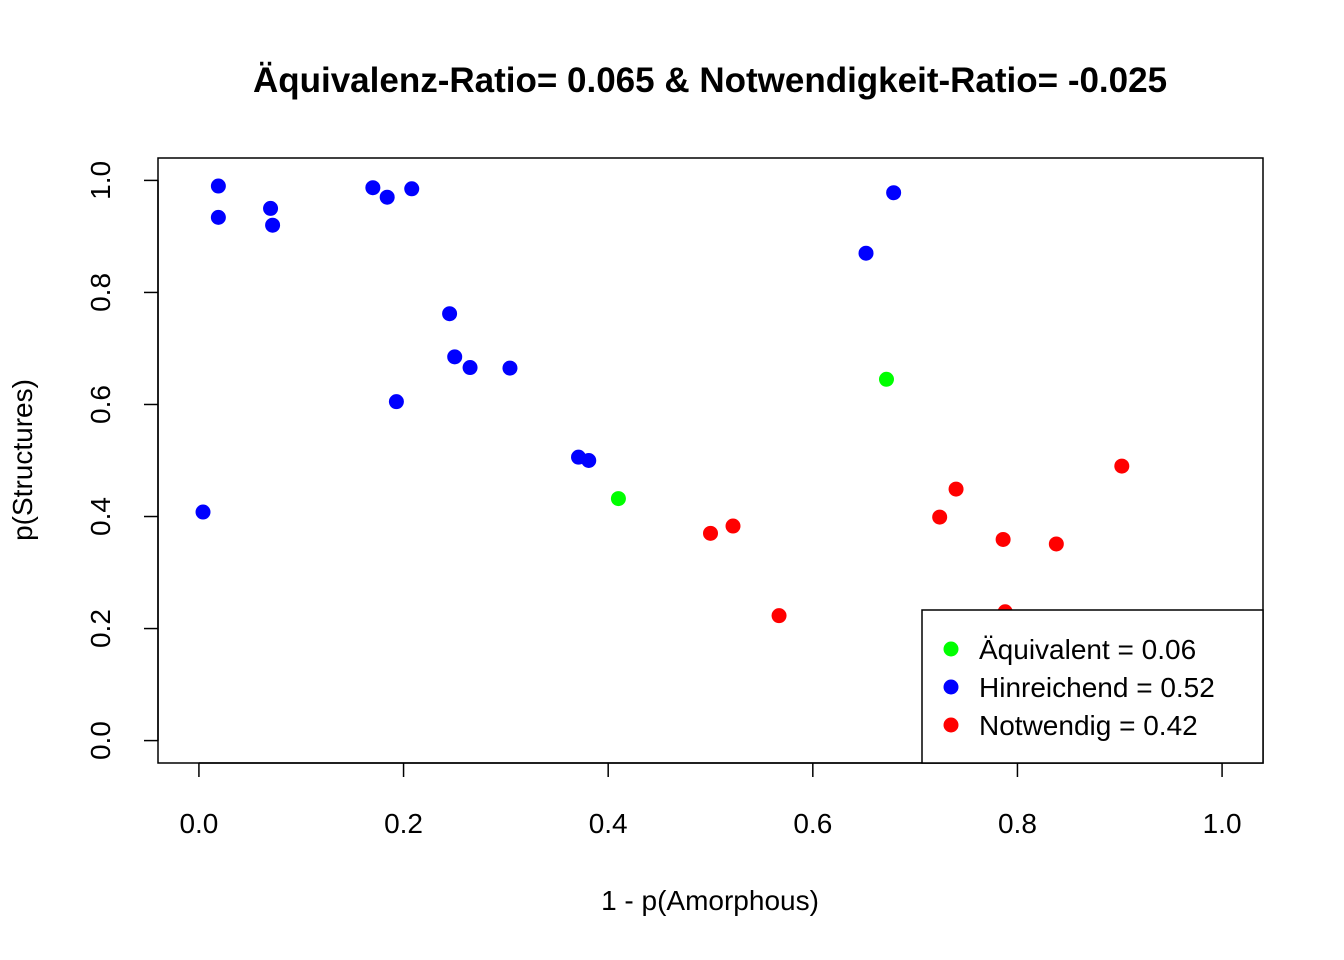  Describe the element at coordinates (812, 823) in the screenshot. I see `x-tick-label: 0.6` at that location.